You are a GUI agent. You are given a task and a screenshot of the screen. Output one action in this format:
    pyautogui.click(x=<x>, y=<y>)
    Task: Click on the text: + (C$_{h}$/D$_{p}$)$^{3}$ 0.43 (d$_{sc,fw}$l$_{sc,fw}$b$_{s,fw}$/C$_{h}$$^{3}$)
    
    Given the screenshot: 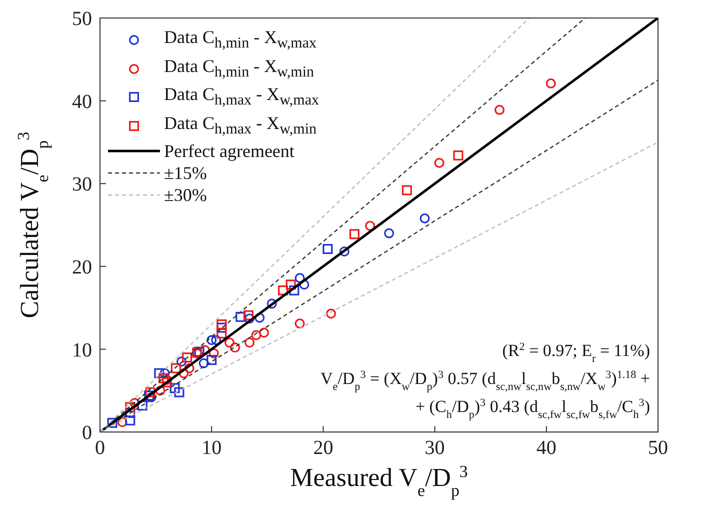 What is the action you would take?
    pyautogui.click(x=532, y=409)
    